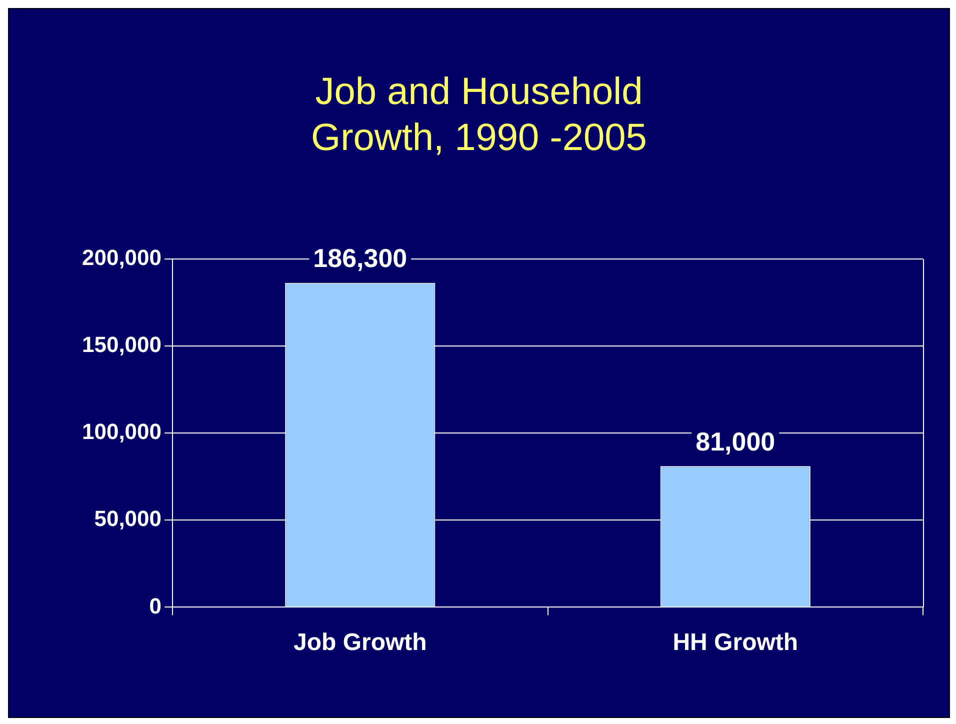 This screenshot has width=956, height=724. What do you see at coordinates (360, 258) in the screenshot?
I see `data-label: 186,300` at bounding box center [360, 258].